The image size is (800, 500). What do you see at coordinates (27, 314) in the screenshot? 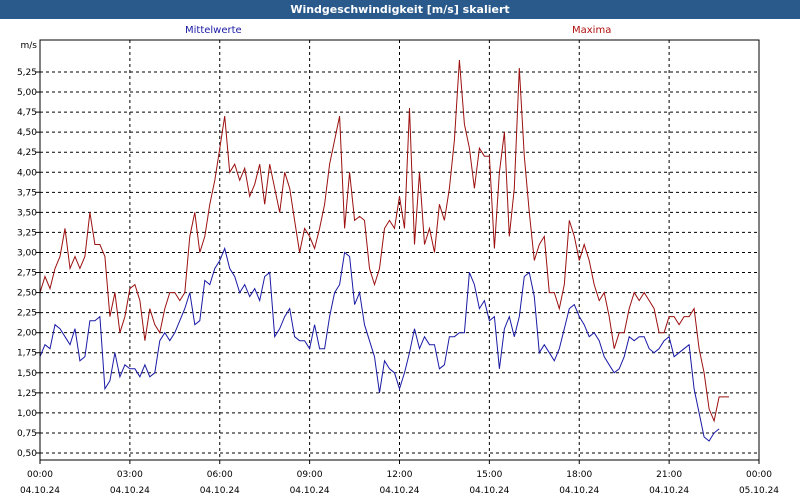
I see `y-tick-label: 2,25` at bounding box center [27, 314].